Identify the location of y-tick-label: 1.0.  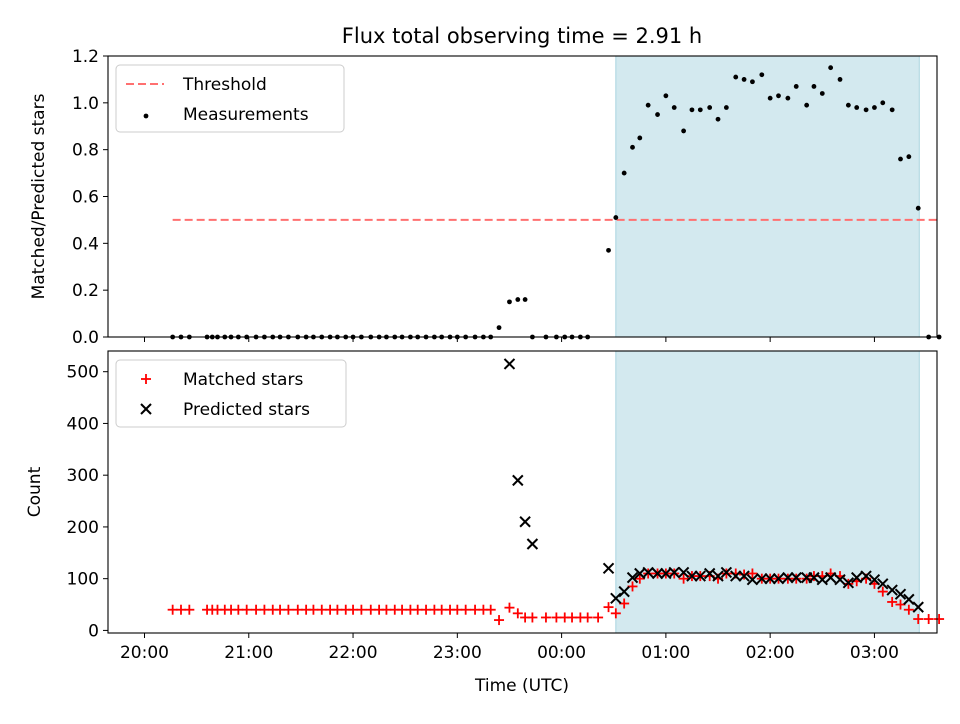
(85, 104).